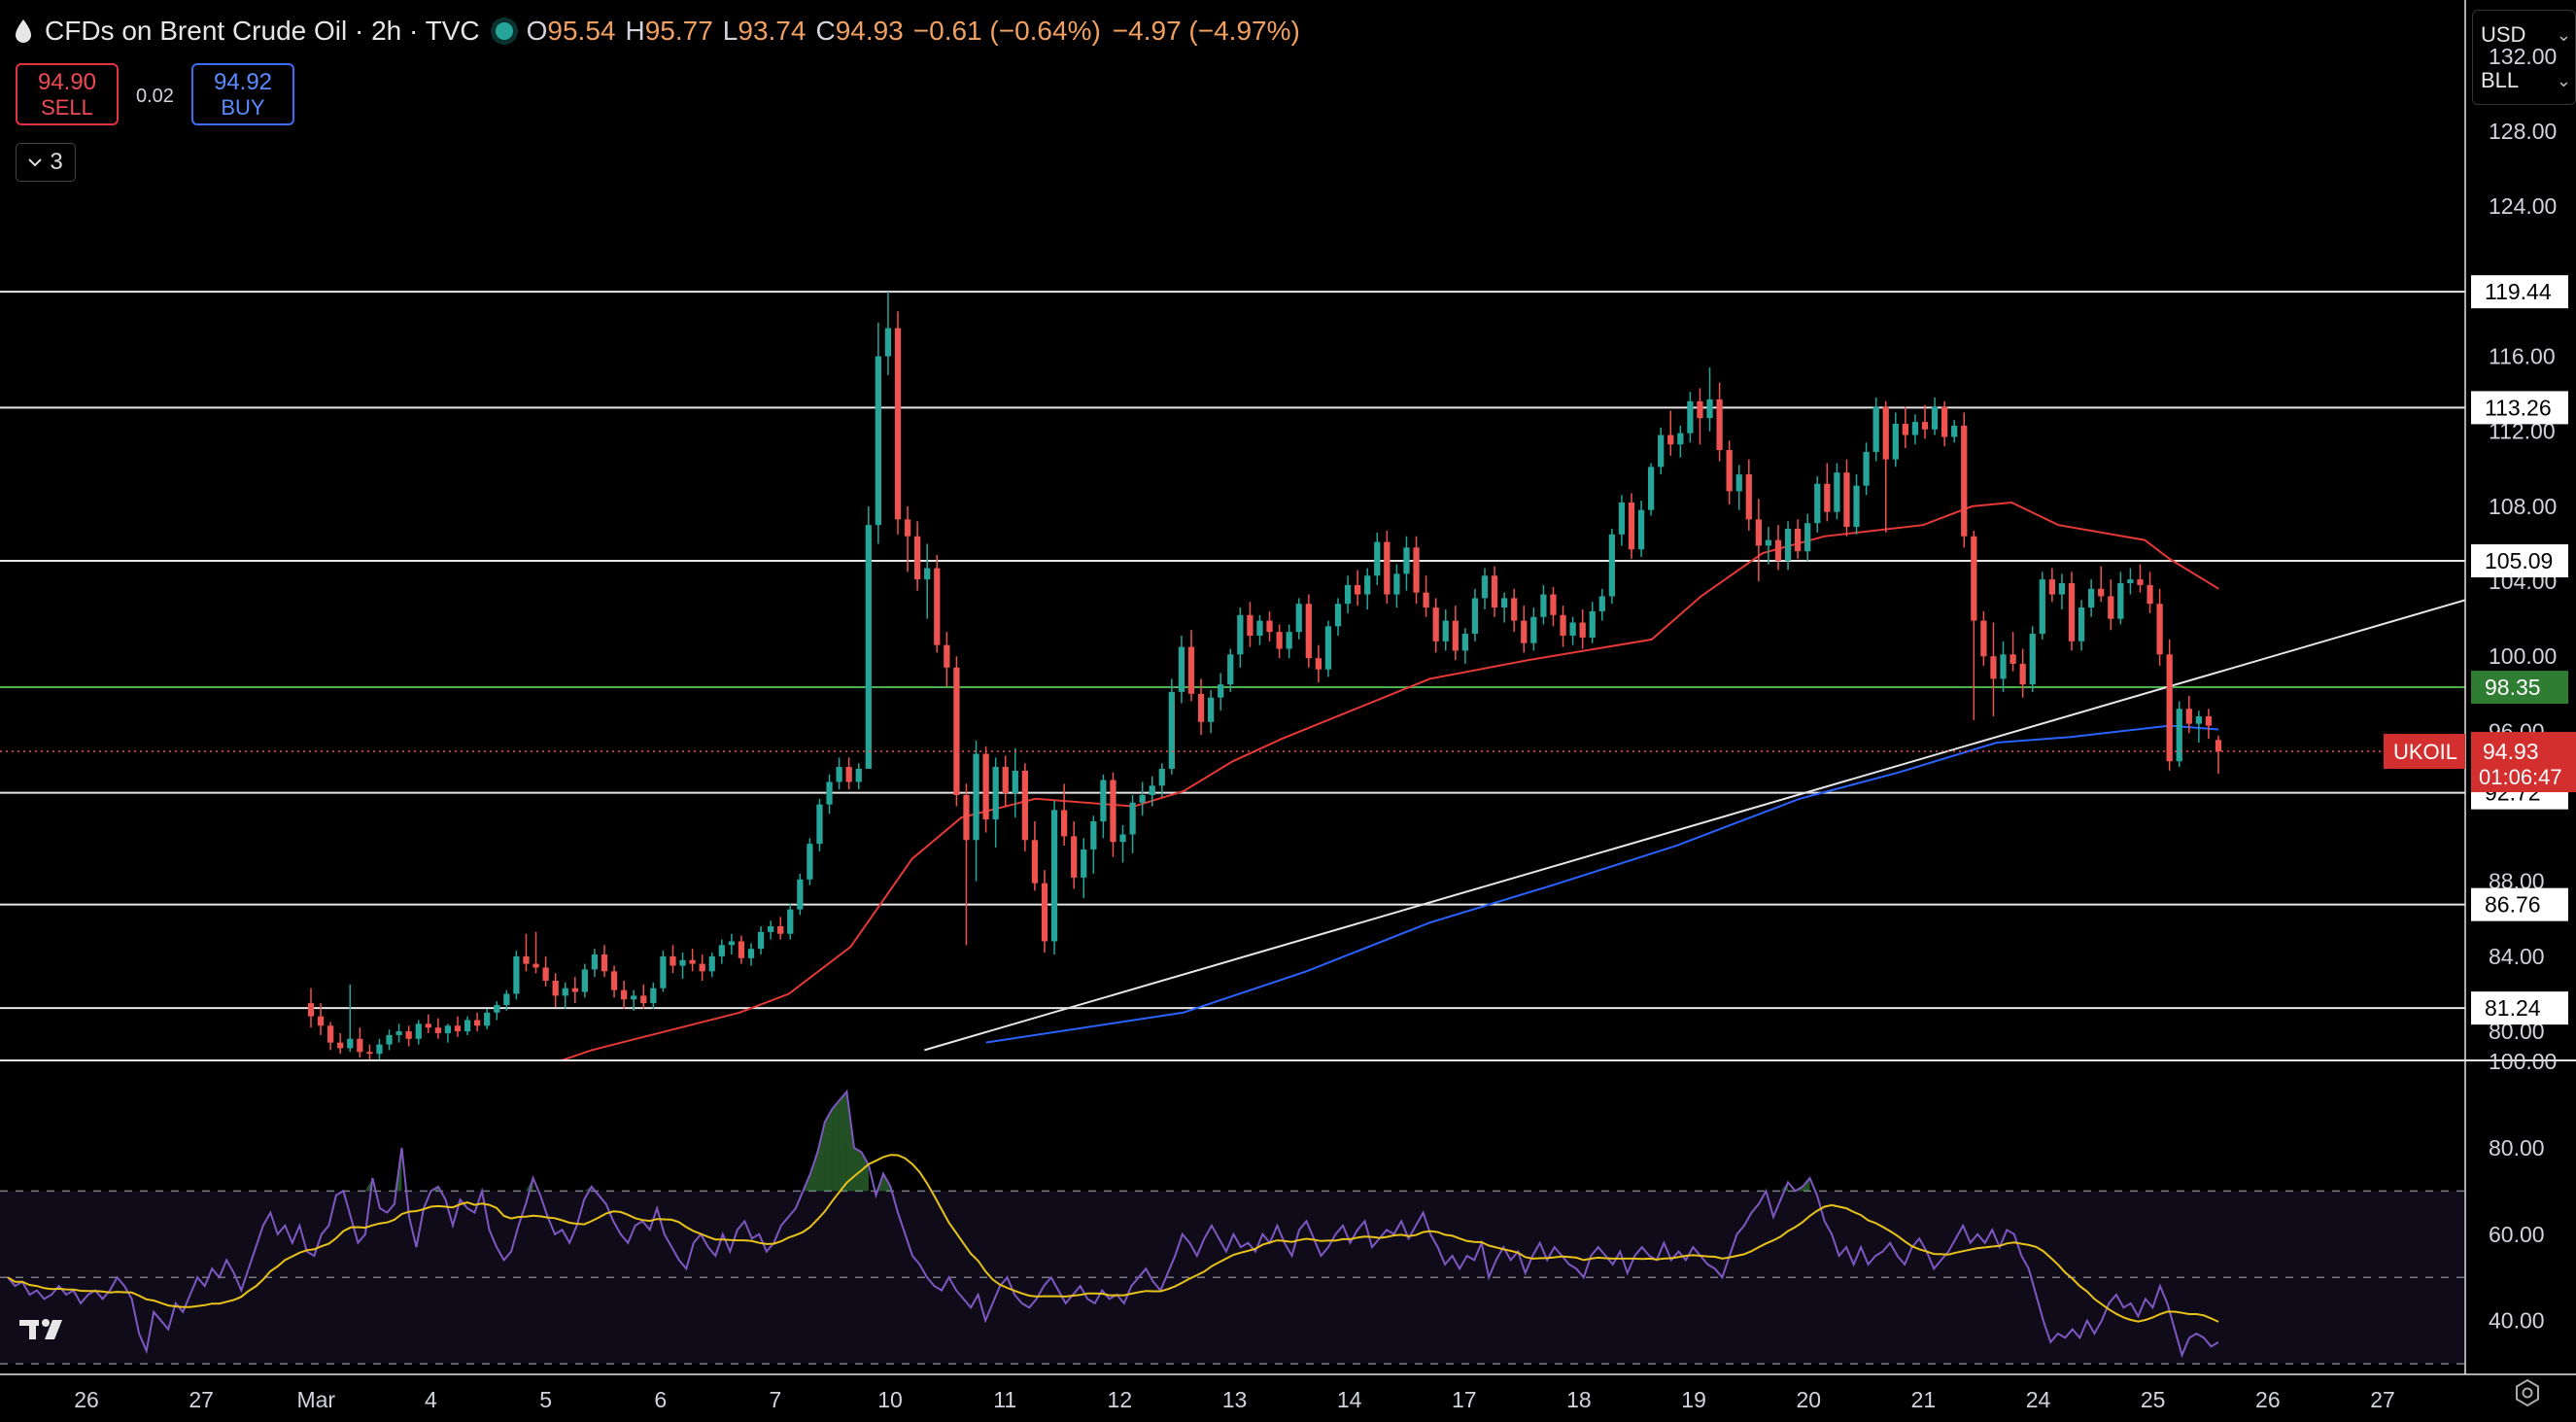  What do you see at coordinates (1113, 1238) in the screenshot?
I see `rsi-ma-line` at bounding box center [1113, 1238].